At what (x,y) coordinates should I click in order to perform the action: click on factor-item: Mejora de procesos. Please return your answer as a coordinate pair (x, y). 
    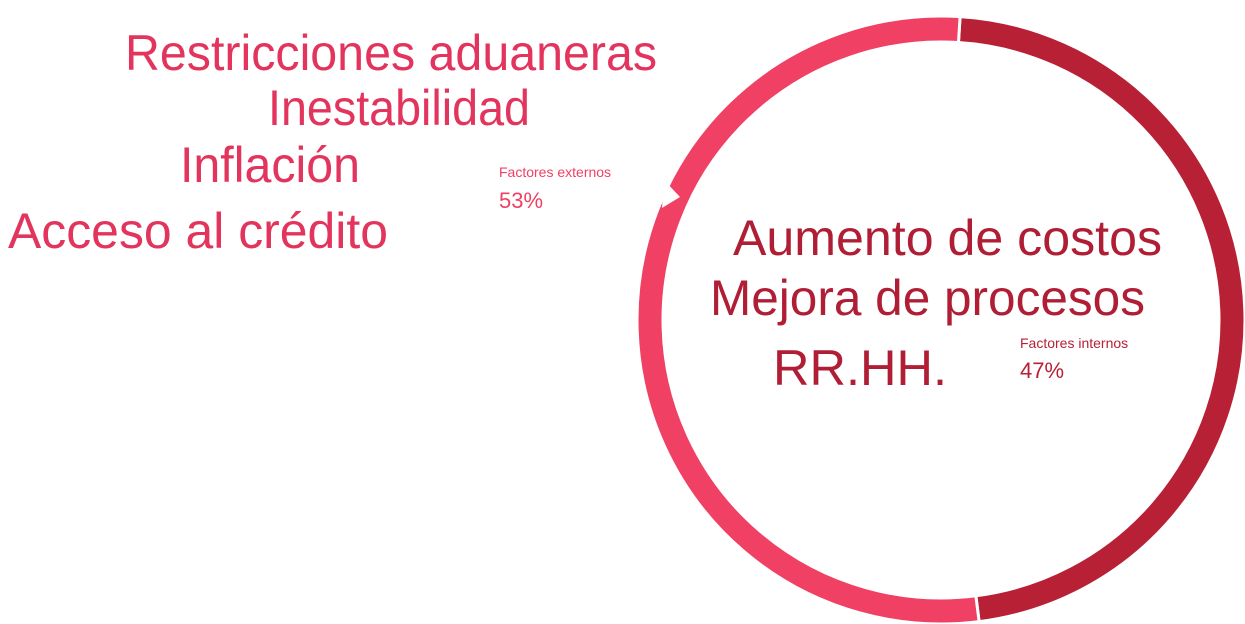
    Looking at the image, I should click on (927, 298).